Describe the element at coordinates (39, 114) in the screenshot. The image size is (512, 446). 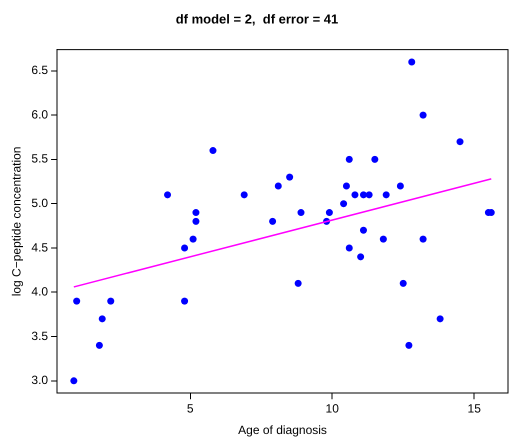
I see `y-tick-label: 6.0` at that location.